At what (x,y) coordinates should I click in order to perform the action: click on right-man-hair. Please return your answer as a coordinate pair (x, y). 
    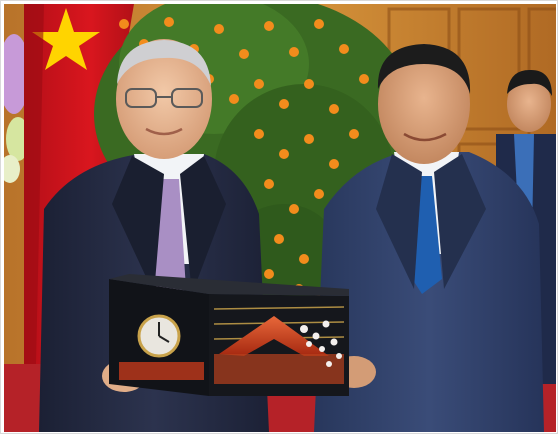
    Looking at the image, I should click on (424, 69).